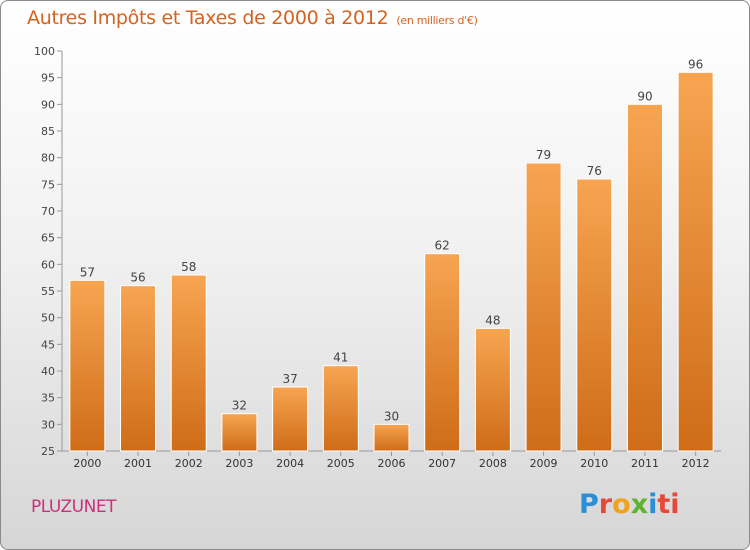 This screenshot has width=750, height=550. I want to click on x-tick-label: 2002, so click(189, 463).